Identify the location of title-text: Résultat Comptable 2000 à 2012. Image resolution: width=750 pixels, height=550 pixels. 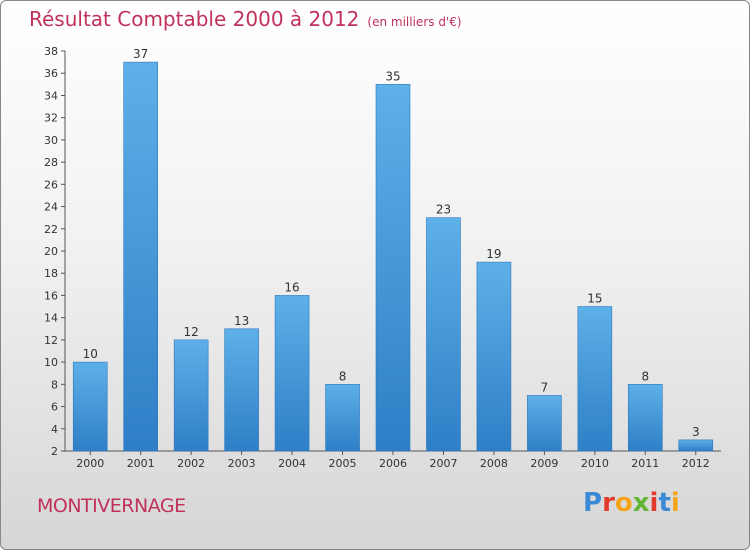
(194, 19).